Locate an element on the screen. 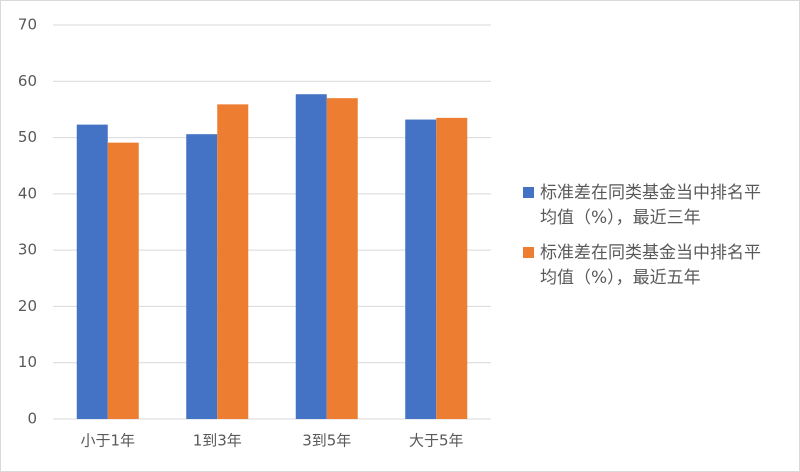 The width and height of the screenshot is (800, 472). y-tick-label: 20 is located at coordinates (27, 306).